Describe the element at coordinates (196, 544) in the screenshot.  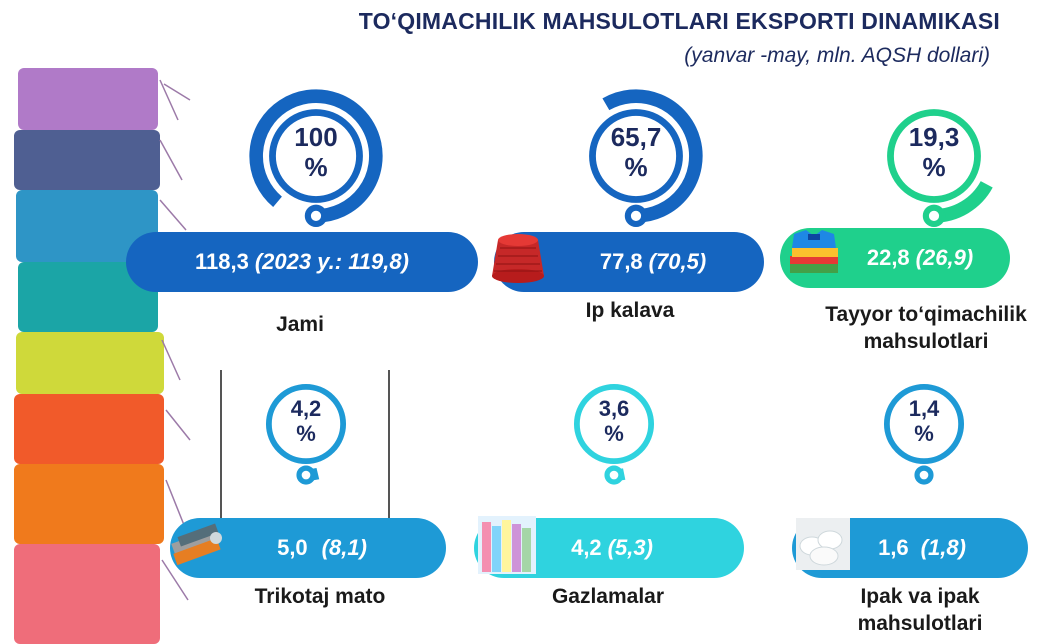
I see `fabric-rolls-icon` at that location.